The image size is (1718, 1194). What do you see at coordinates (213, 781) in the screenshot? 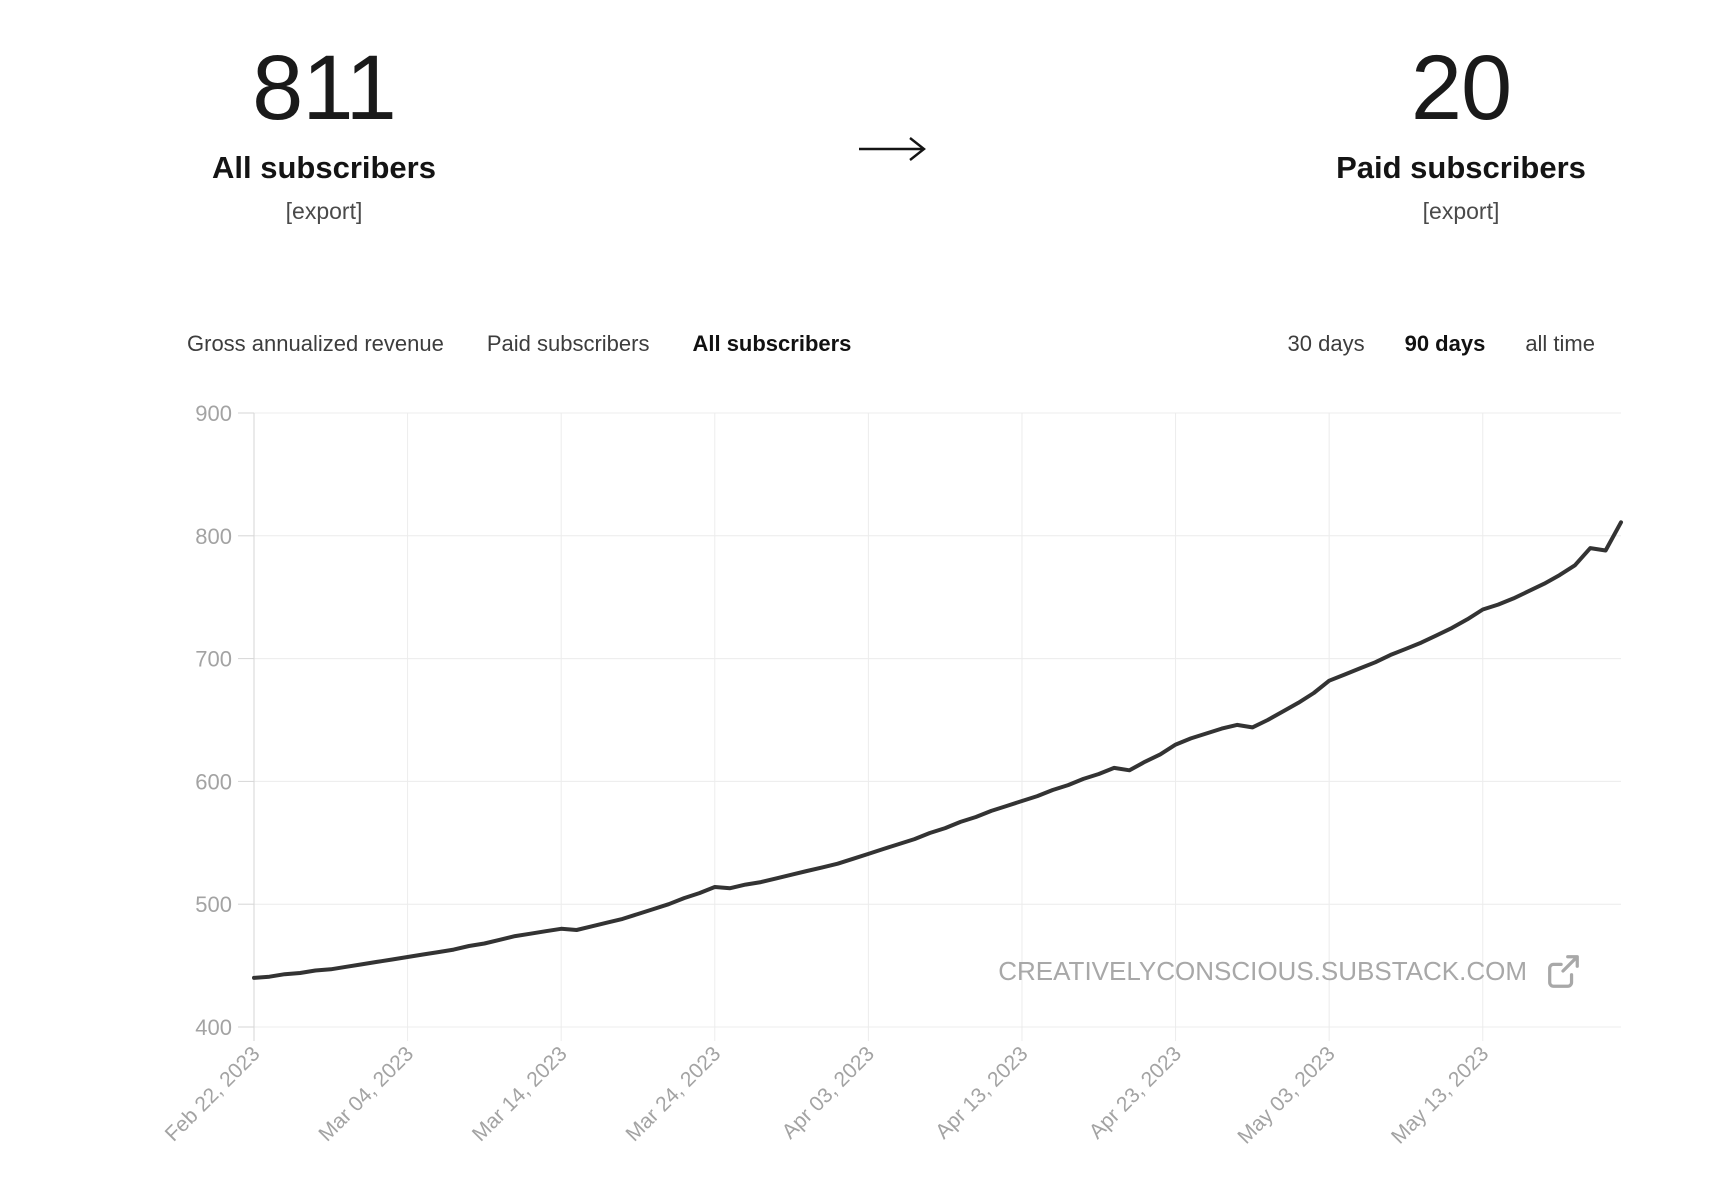
I see `y-axis-label: 600` at bounding box center [213, 781].